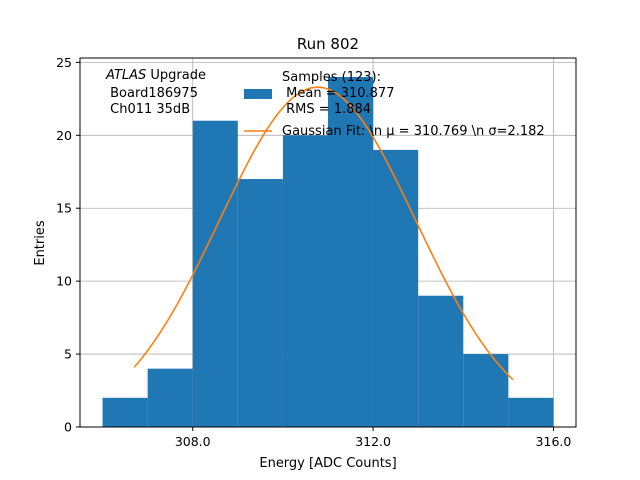 This screenshot has height=480, width=640. I want to click on annotation-line-3: Ch011 35dB, so click(148, 109).